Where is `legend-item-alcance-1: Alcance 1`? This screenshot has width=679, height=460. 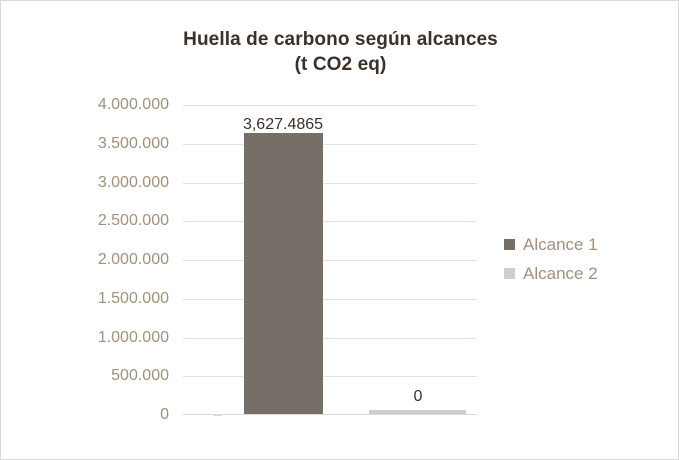
legend-item-alcance-1: Alcance 1 is located at coordinates (551, 244).